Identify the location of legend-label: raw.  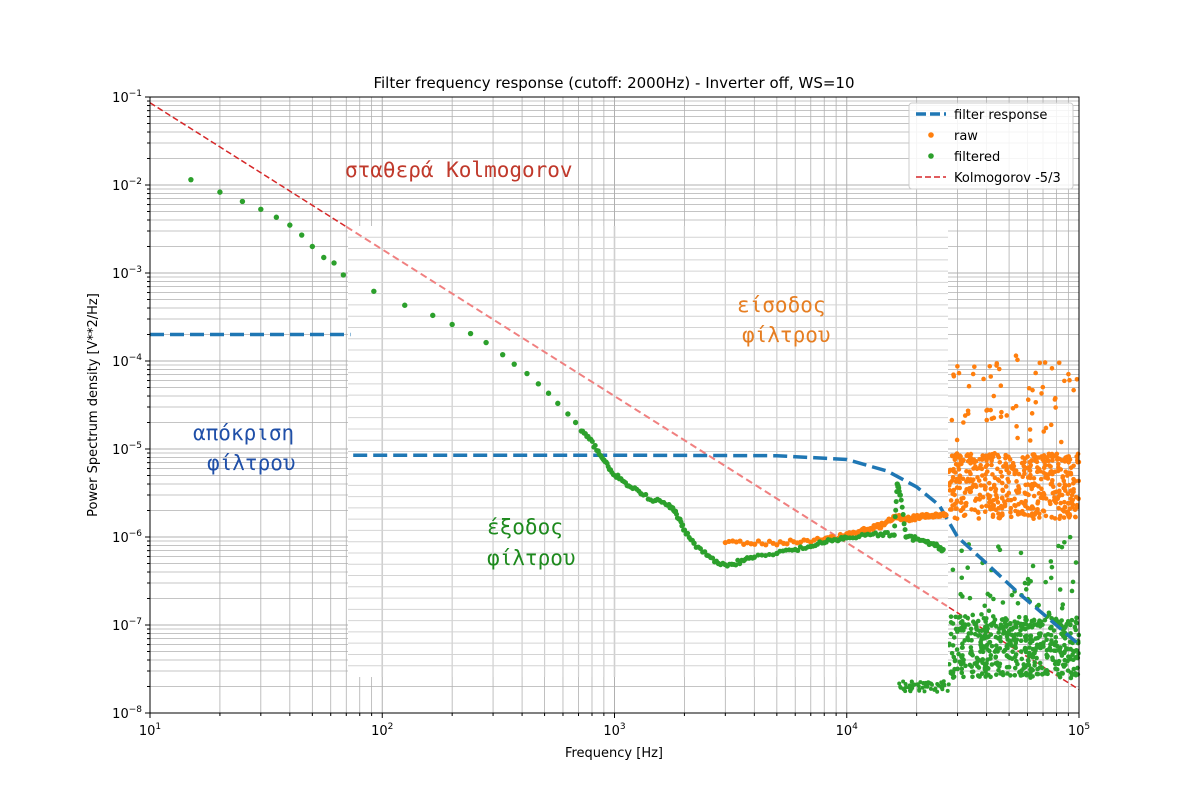
(966, 136).